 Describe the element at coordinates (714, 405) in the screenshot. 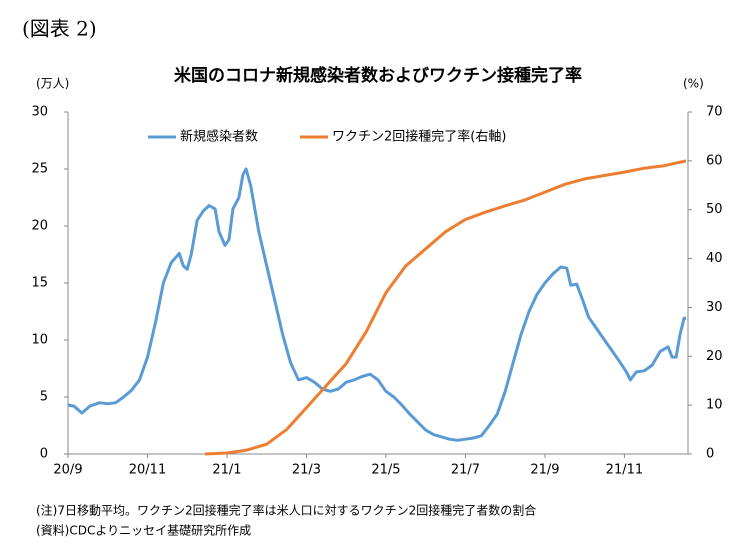

I see `y2-tick-label: 10` at that location.